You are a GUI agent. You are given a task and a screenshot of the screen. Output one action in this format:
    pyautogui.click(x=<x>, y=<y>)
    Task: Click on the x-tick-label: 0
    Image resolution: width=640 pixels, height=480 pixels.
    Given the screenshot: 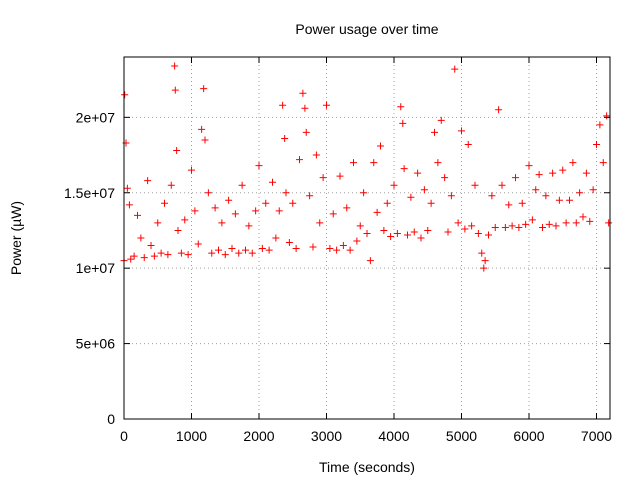 What is the action you would take?
    pyautogui.click(x=124, y=436)
    